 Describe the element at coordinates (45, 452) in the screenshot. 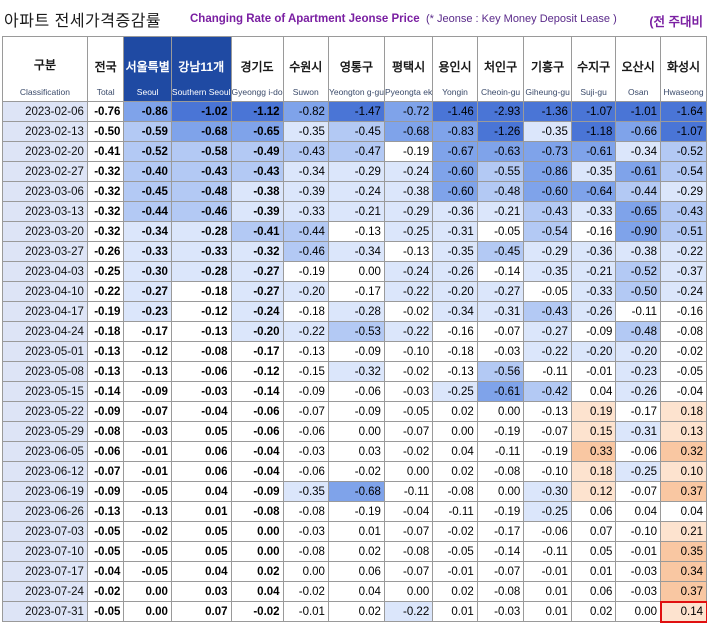

I see `row-date: 2023-06-05` at that location.